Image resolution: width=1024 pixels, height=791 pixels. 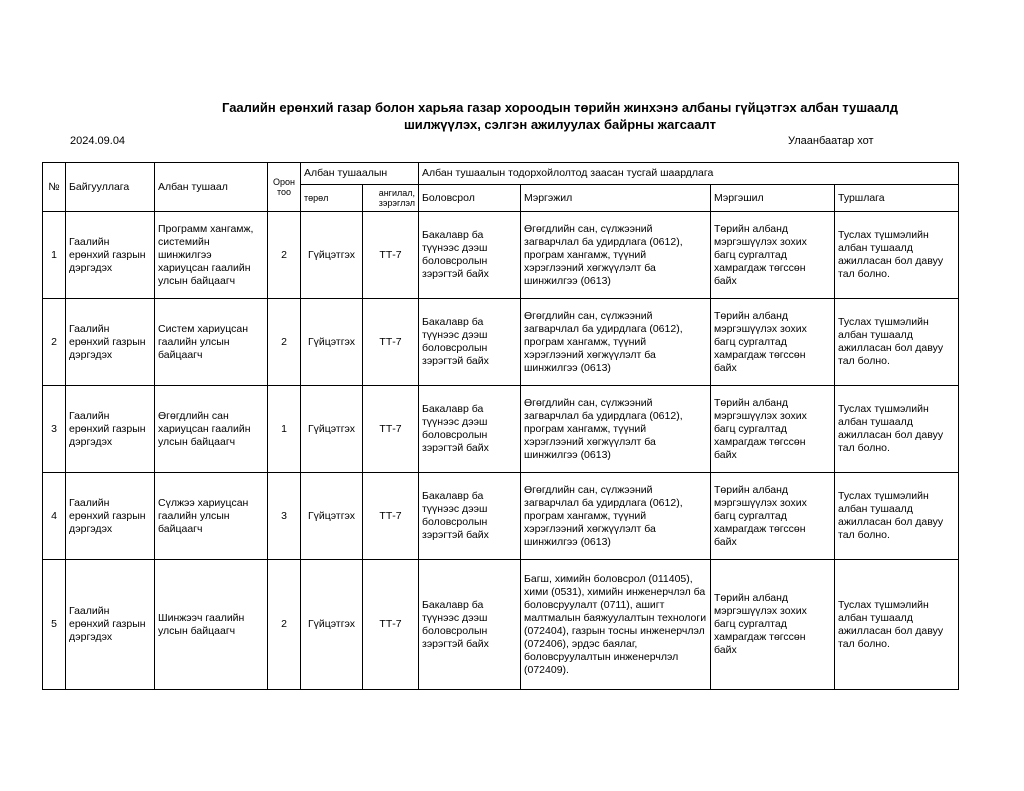 I want to click on header-experience: Туршлага, so click(x=896, y=198).